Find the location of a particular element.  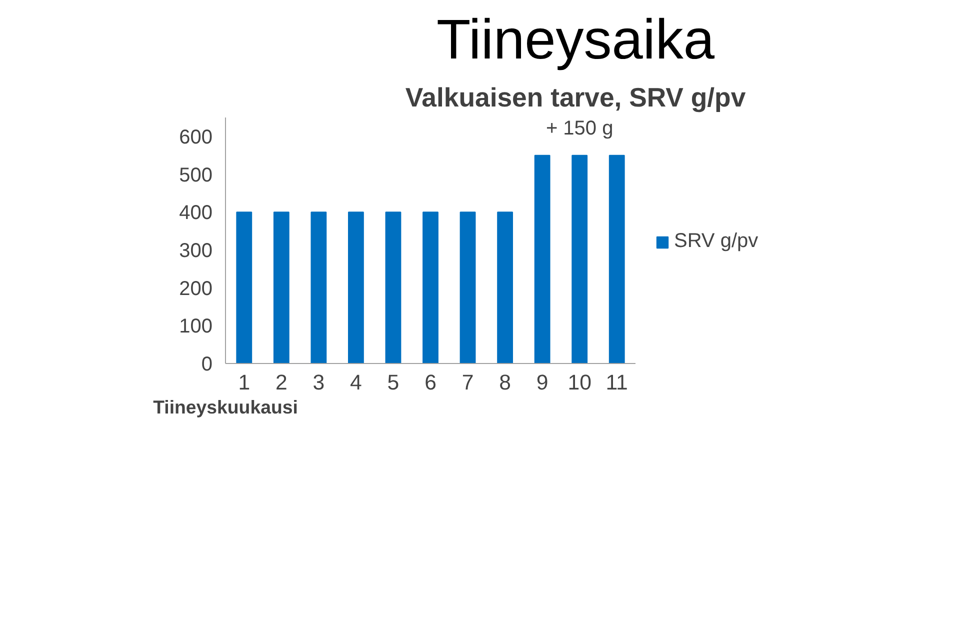

y-tick-label: 400 is located at coordinates (196, 213).